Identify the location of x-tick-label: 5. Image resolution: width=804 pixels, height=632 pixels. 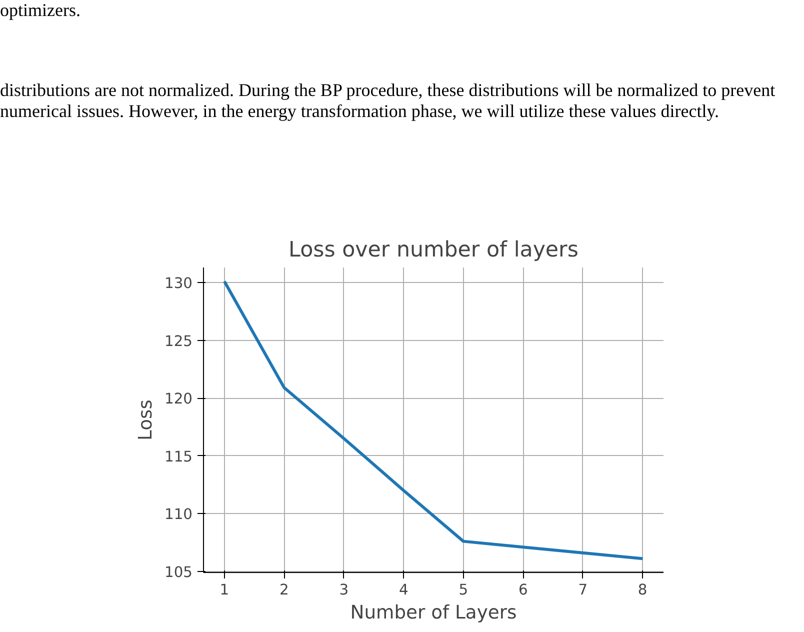
(463, 590).